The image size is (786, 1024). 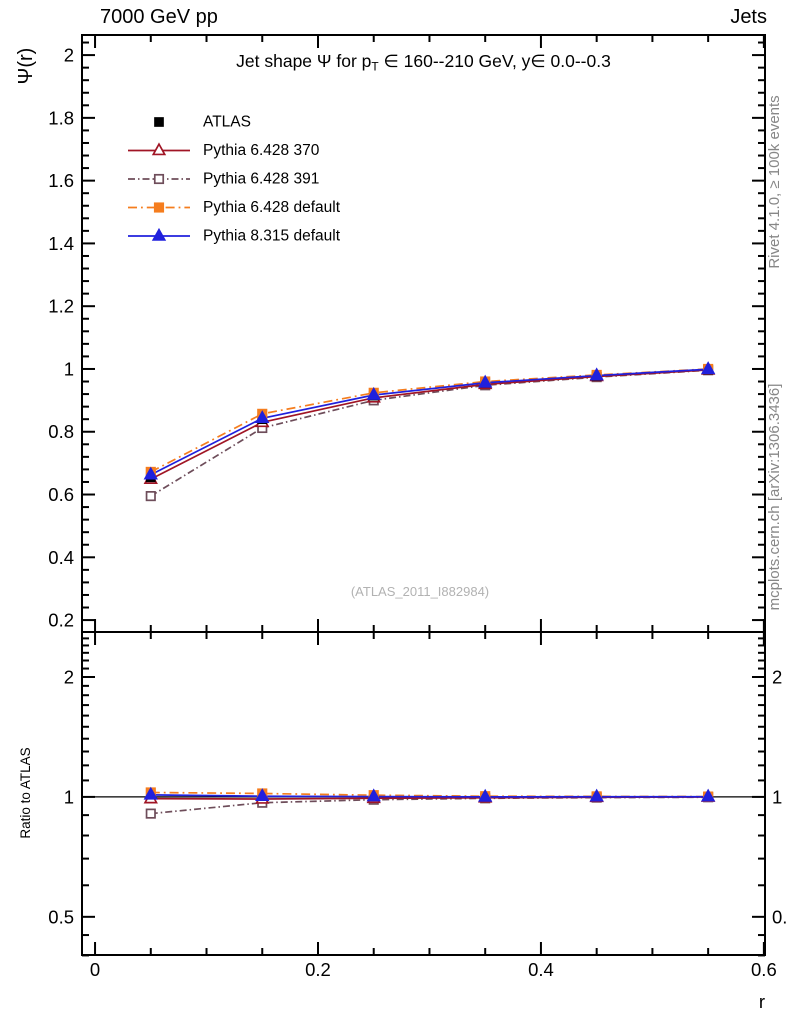 I want to click on y-tick-label: 1.4, so click(x=61, y=243).